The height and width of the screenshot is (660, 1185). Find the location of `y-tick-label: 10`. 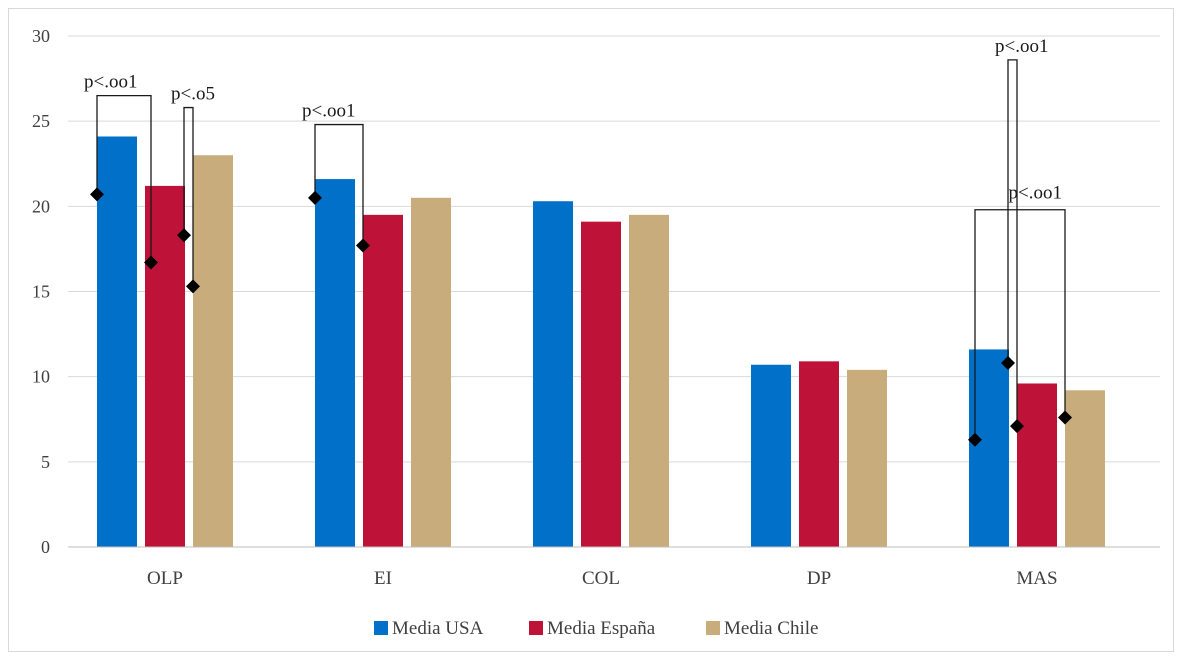

y-tick-label: 10 is located at coordinates (41, 377).